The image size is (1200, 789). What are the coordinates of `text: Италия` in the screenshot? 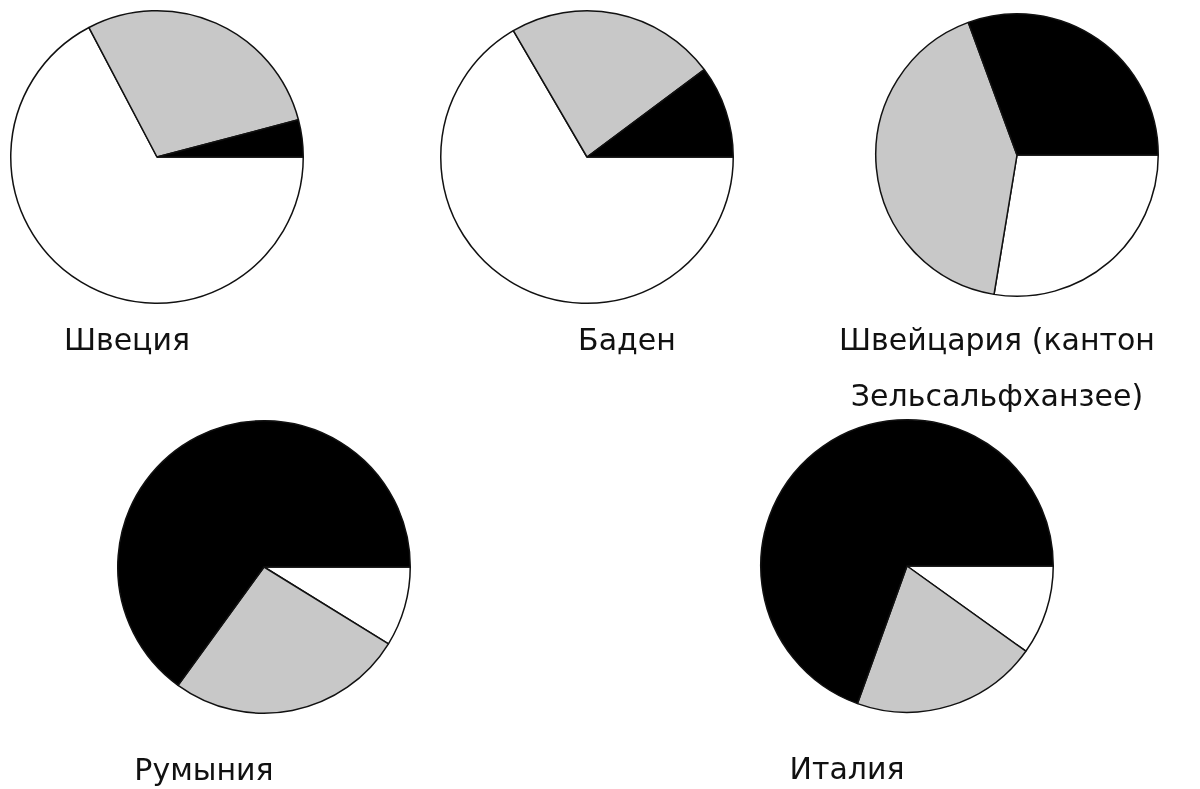 It's located at (847, 769).